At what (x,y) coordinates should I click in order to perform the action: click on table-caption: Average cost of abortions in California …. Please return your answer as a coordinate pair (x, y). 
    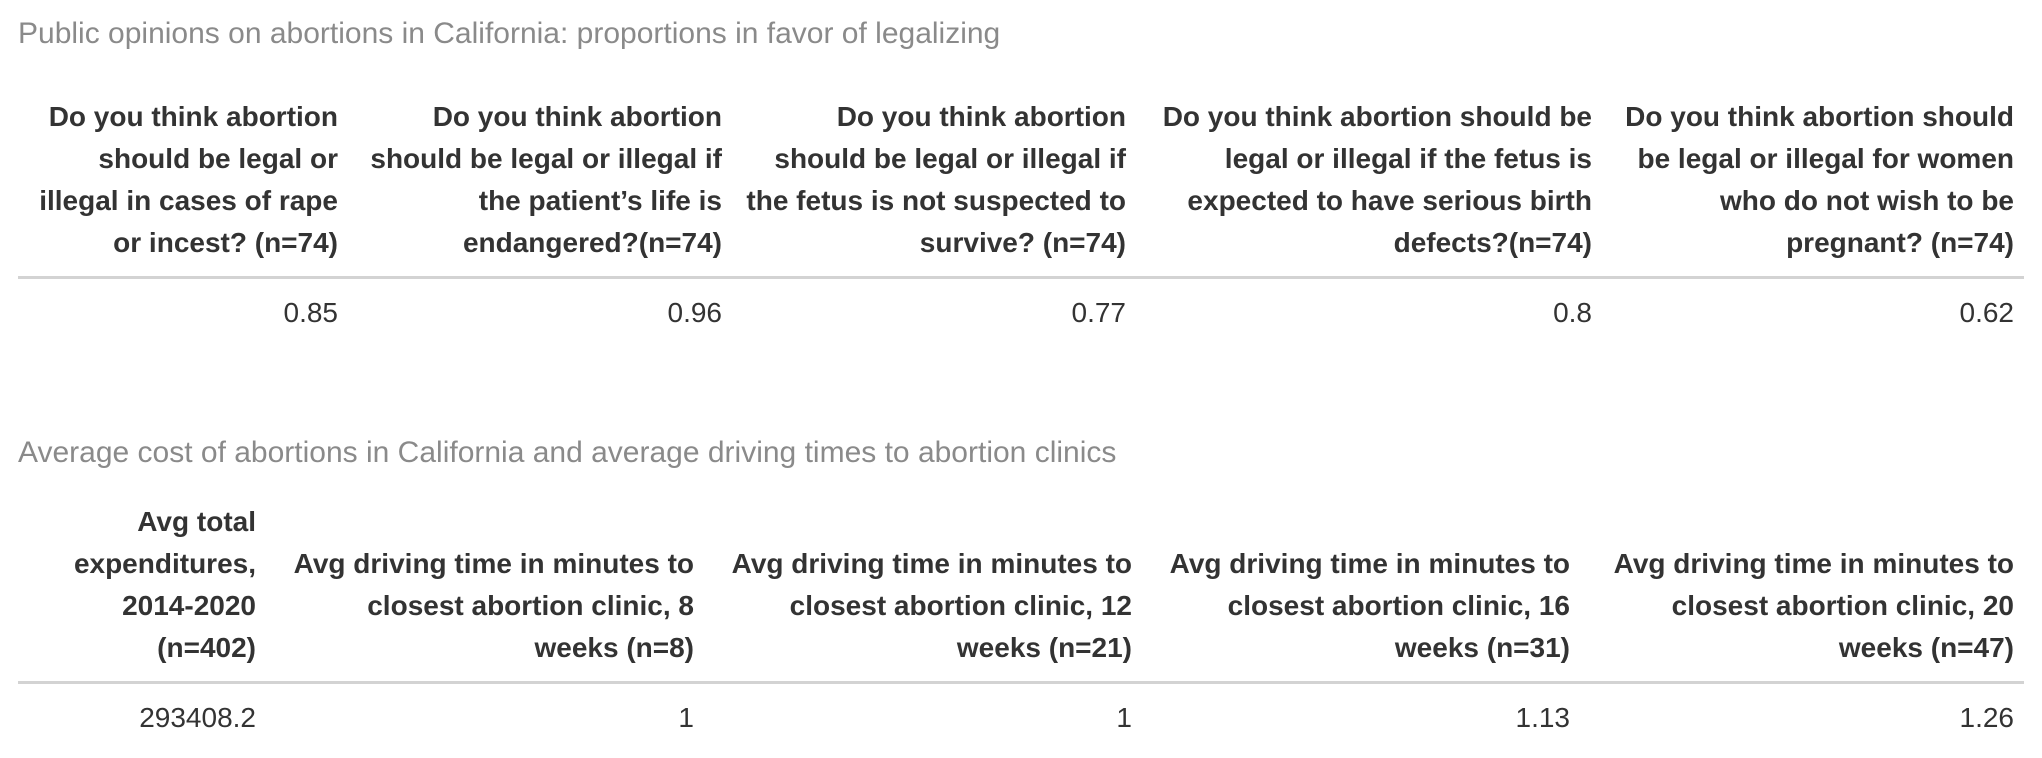
    Looking at the image, I should click on (567, 452).